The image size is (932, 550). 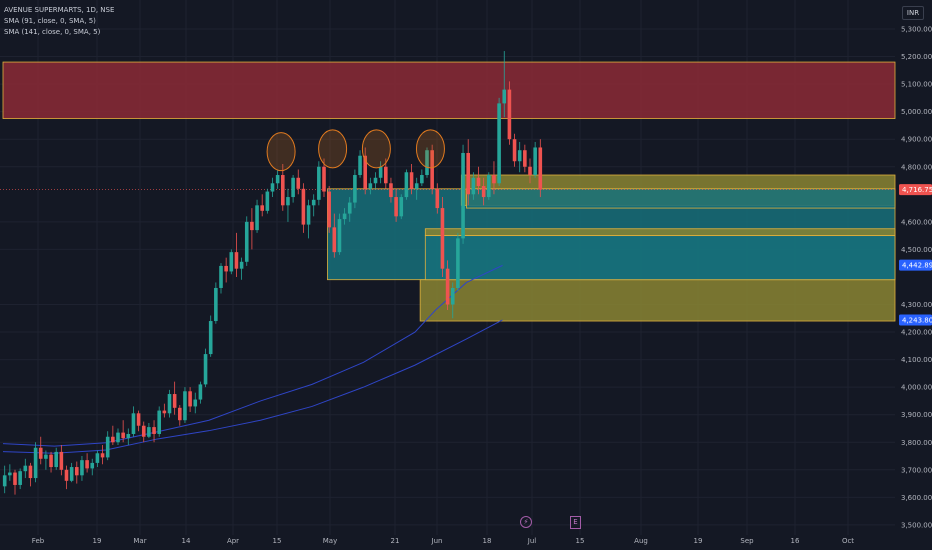 I want to click on pattern-circles, so click(x=355, y=150).